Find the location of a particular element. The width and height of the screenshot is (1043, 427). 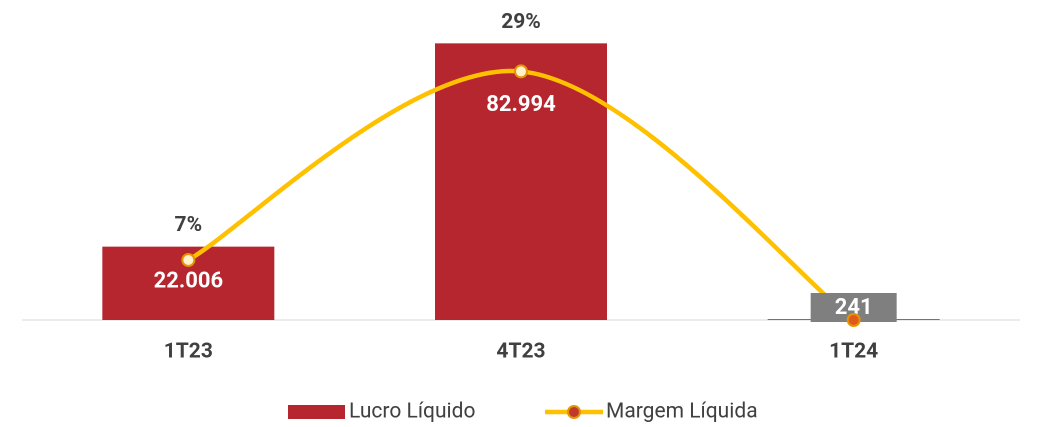

legend-label: Lucro Líquido is located at coordinates (412, 412).